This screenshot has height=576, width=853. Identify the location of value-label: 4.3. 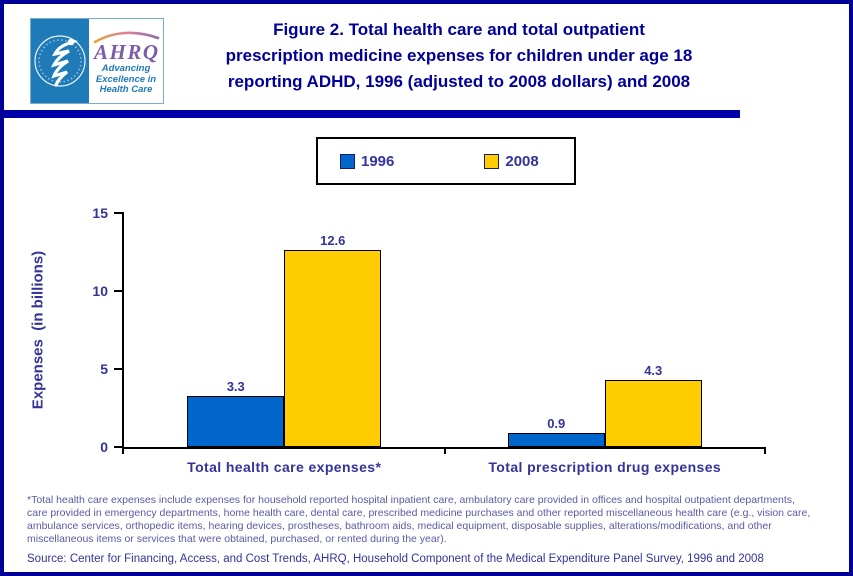
(653, 370).